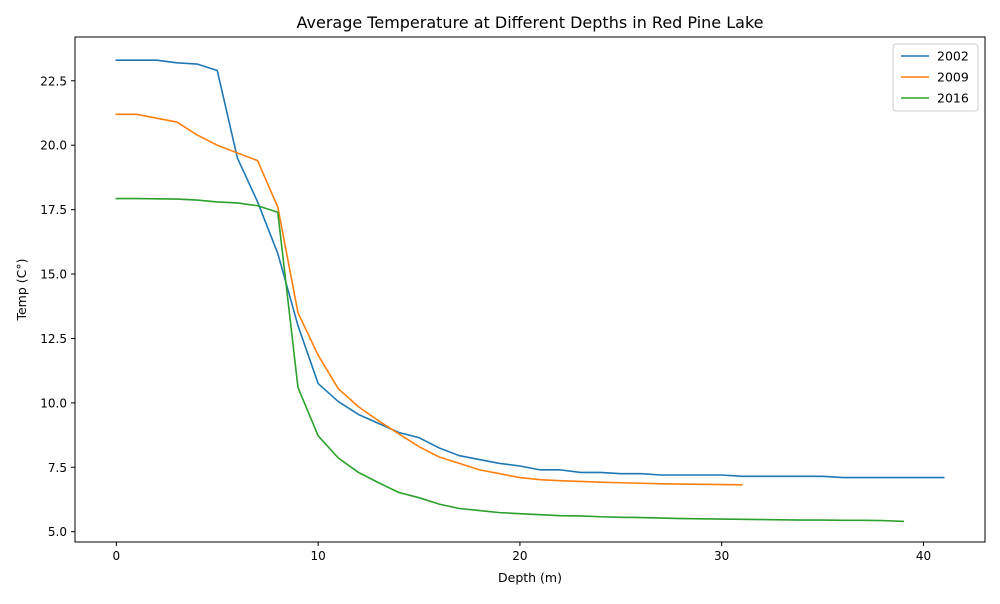 This screenshot has width=1000, height=604. Describe the element at coordinates (721, 556) in the screenshot. I see `x-tick-label: 30` at that location.